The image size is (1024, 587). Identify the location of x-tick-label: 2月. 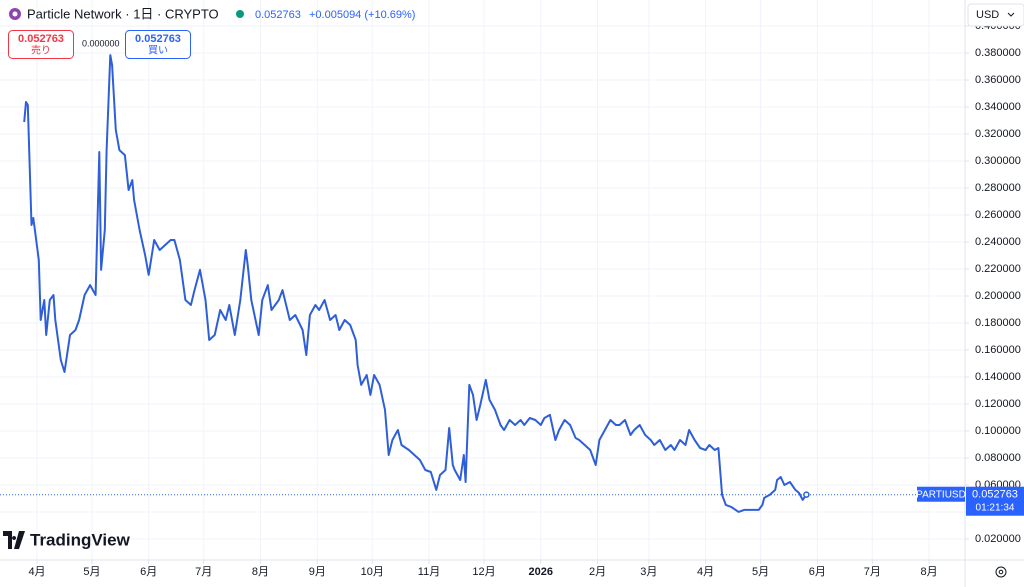
(597, 572).